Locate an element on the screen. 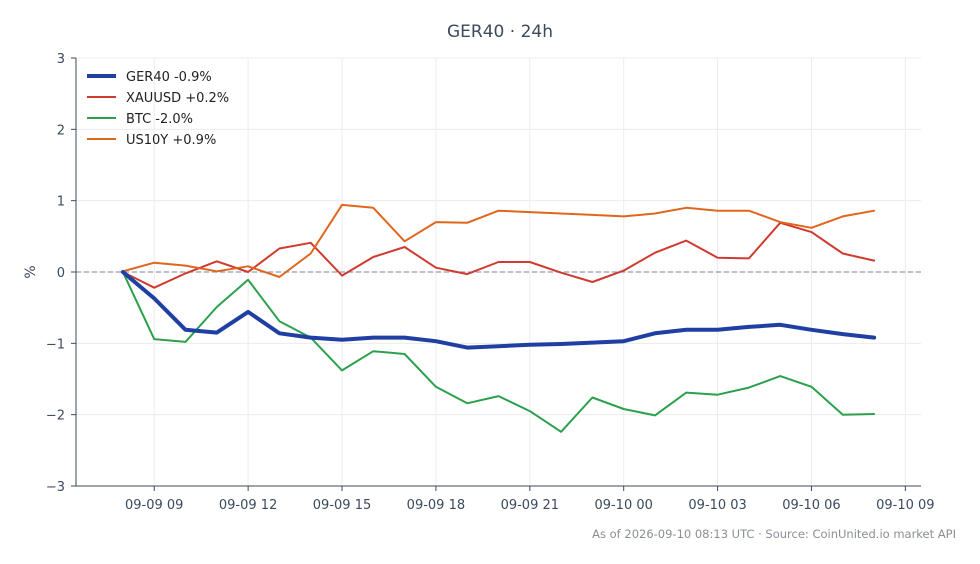  y-tick-label: 0 is located at coordinates (61, 273).